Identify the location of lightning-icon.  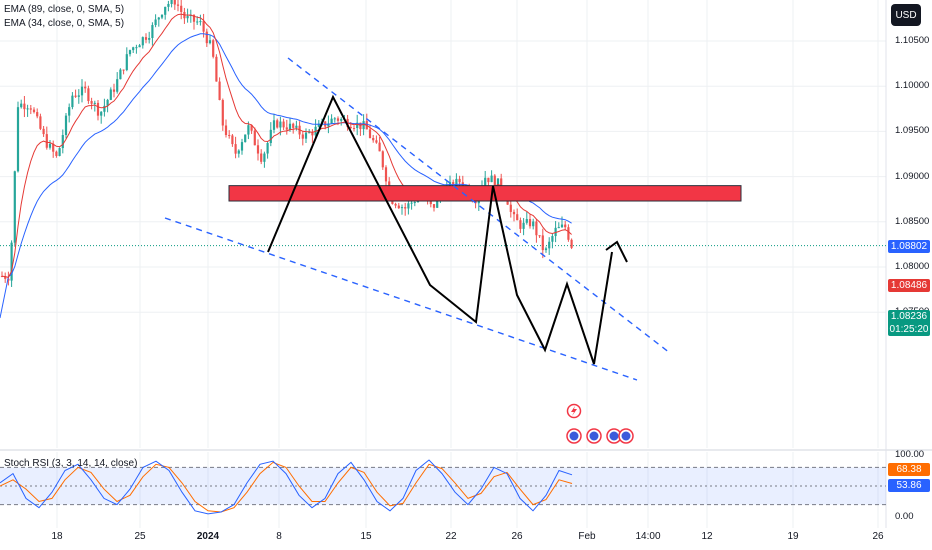
(574, 411).